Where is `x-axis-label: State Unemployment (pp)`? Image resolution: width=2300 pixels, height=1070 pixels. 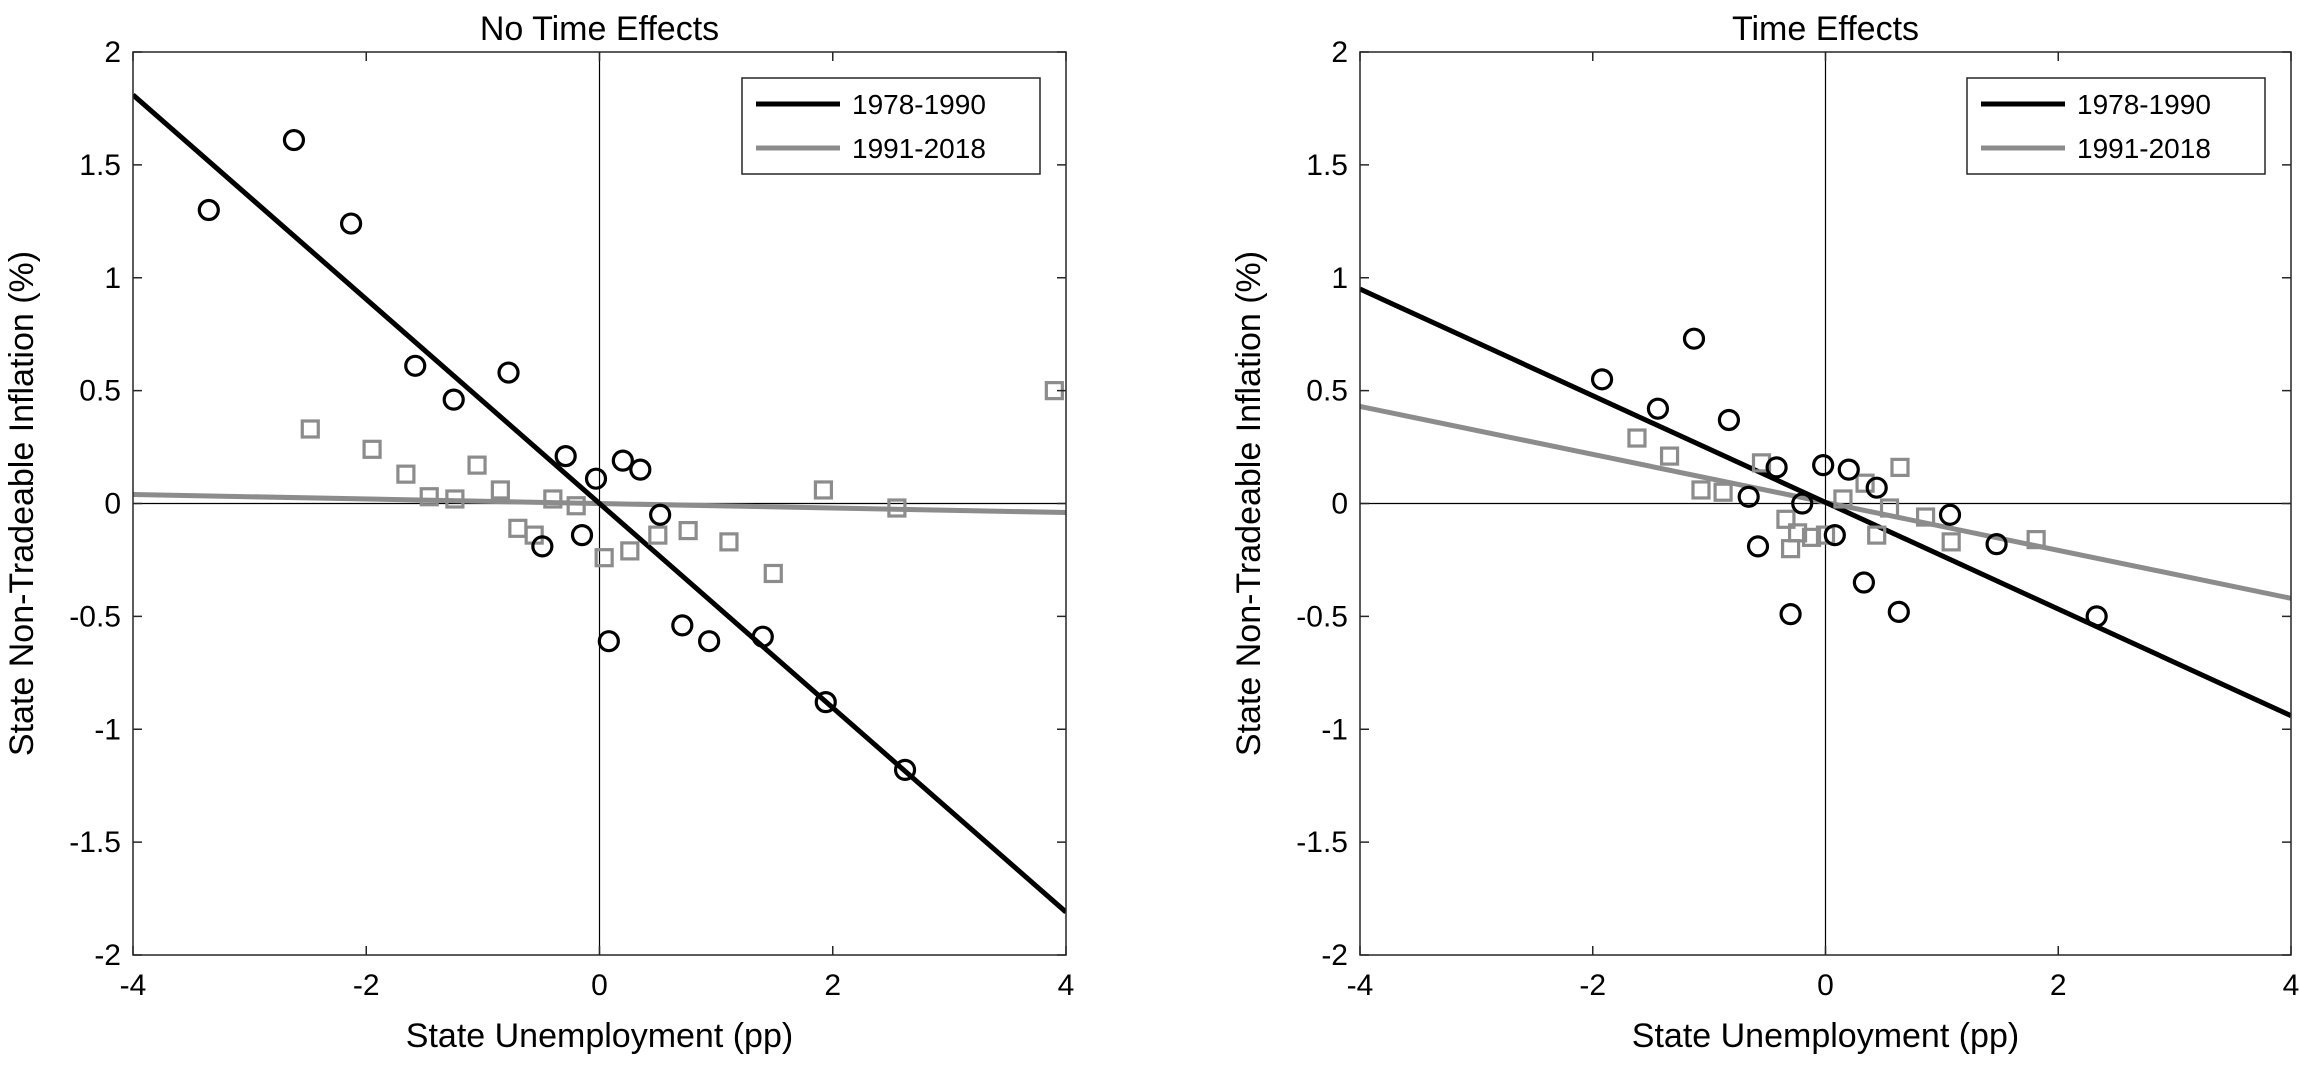
x-axis-label: State Unemployment (pp) is located at coordinates (599, 1036).